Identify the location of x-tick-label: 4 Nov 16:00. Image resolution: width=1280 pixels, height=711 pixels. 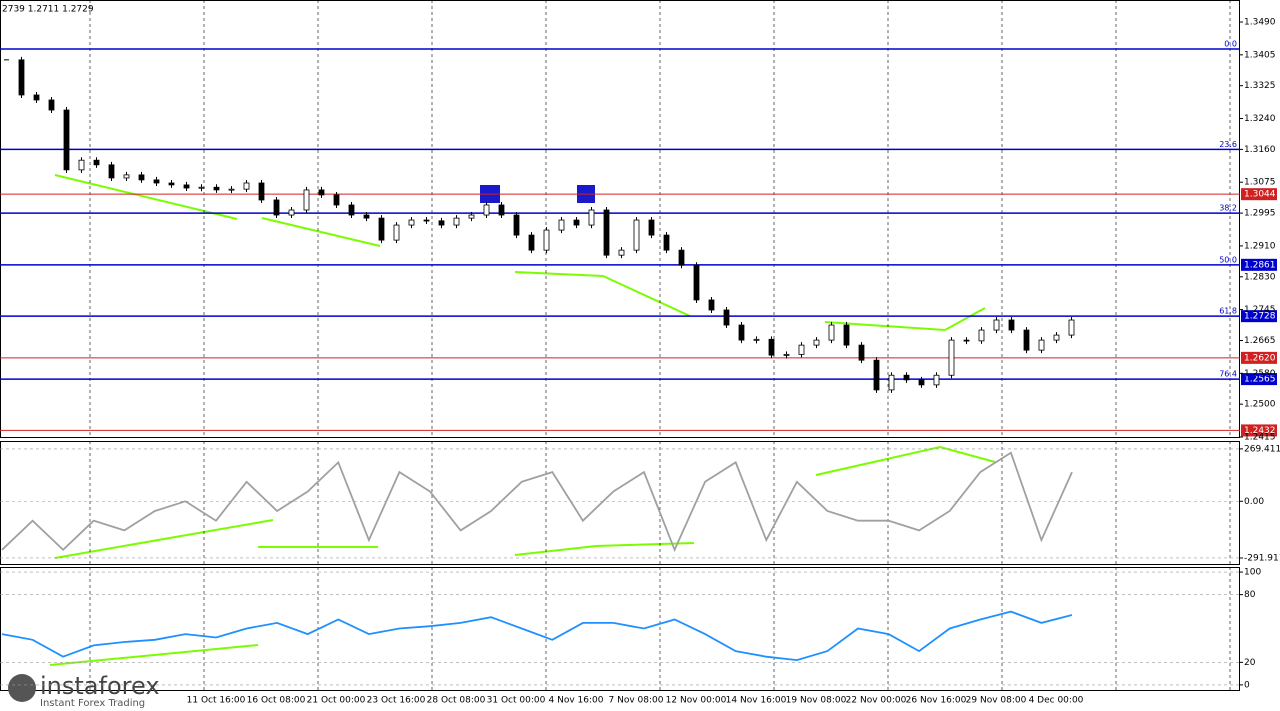
(576, 701).